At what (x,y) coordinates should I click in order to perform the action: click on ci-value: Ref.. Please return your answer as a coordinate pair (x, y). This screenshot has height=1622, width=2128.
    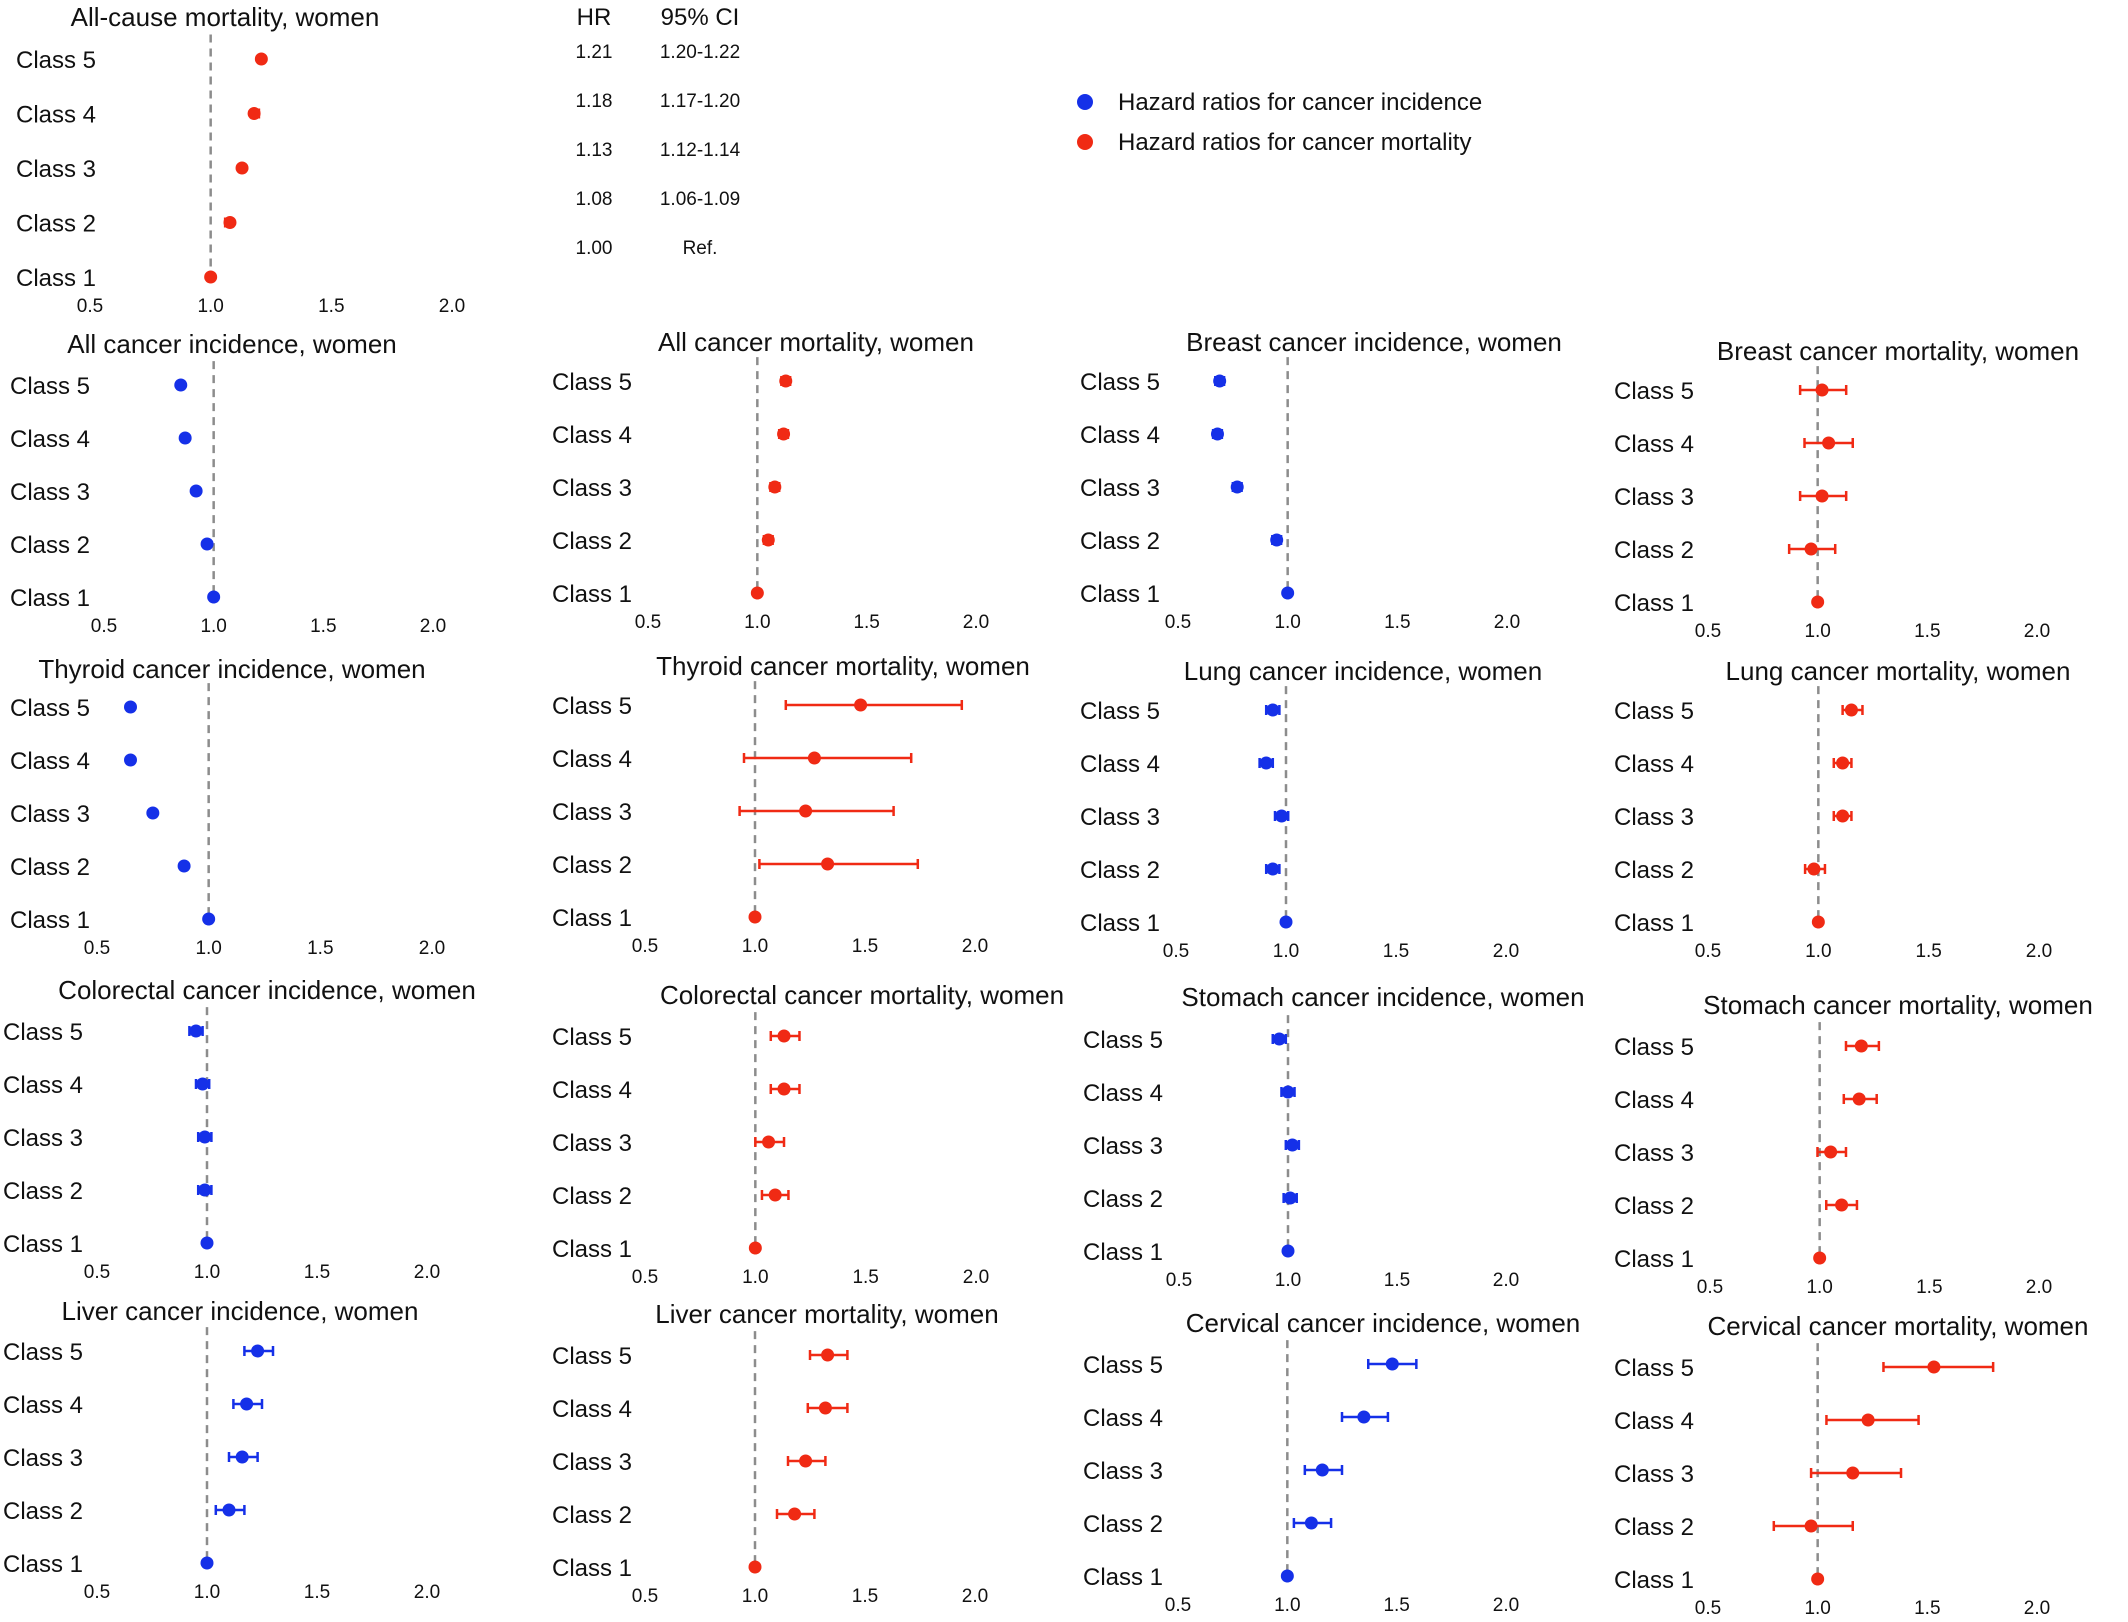
    Looking at the image, I should click on (700, 248).